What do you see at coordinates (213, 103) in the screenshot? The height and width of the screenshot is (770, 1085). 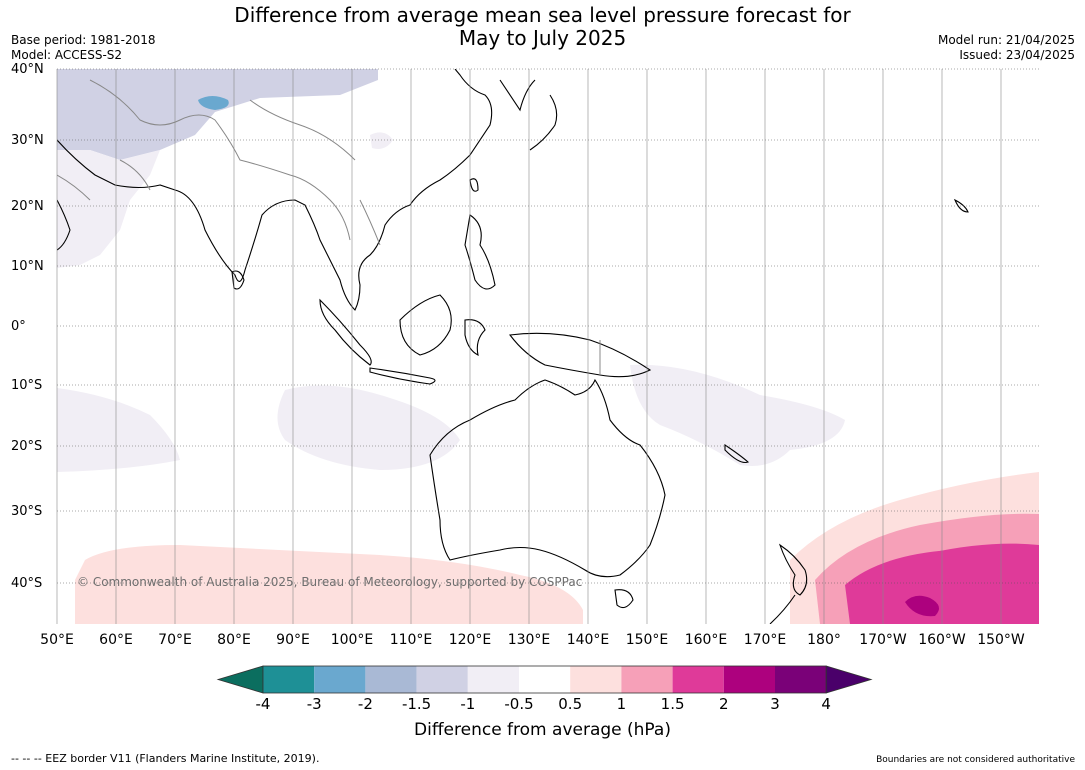 I see `anomaly-region-tibet` at bounding box center [213, 103].